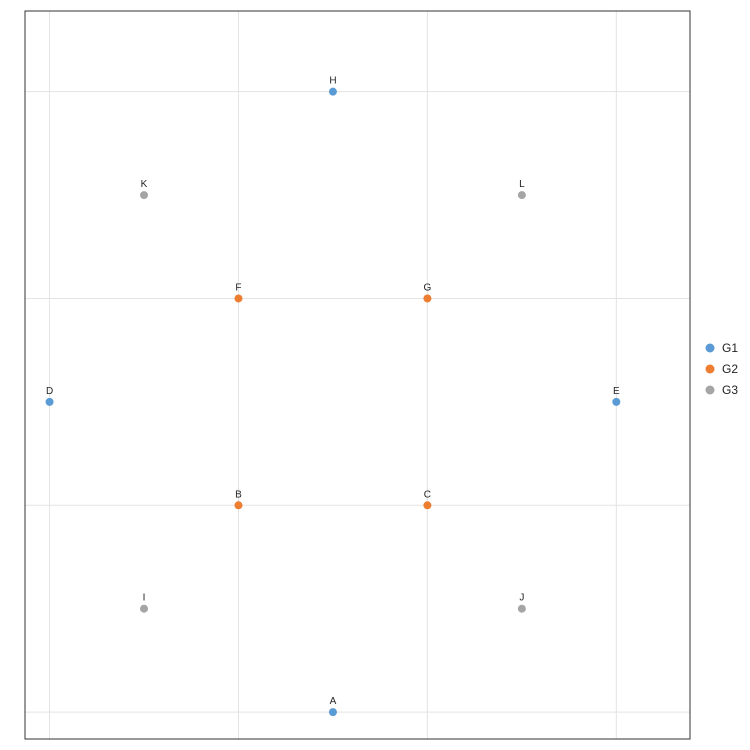 The width and height of the screenshot is (750, 750). I want to click on data-label-k: K, so click(144, 184).